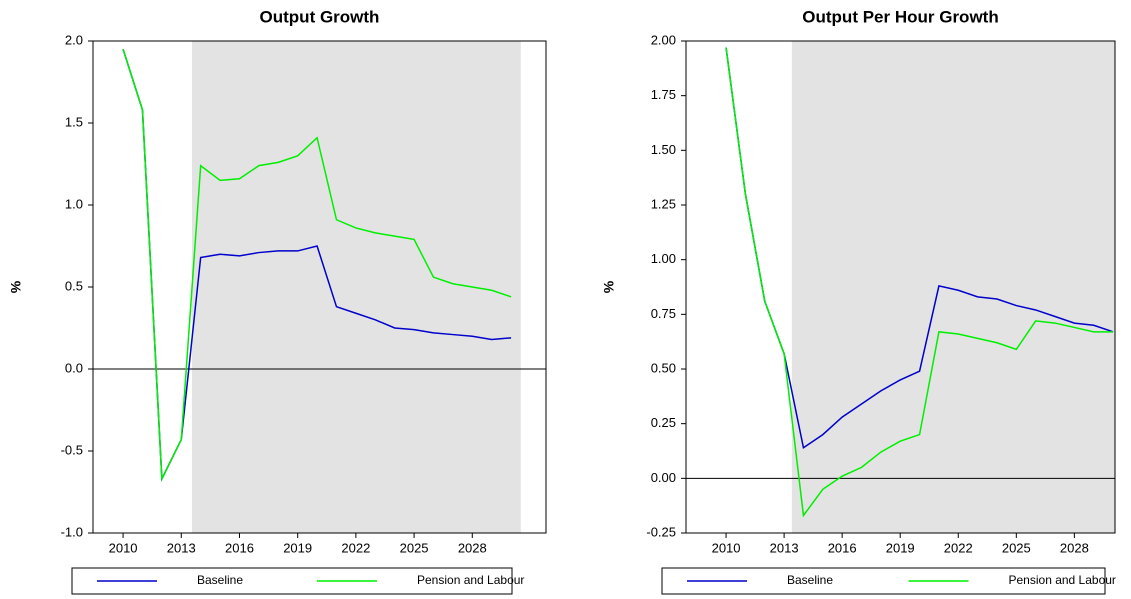 The width and height of the screenshot is (1131, 599). What do you see at coordinates (663, 422) in the screenshot?
I see `y-tick-label: 0.25` at bounding box center [663, 422].